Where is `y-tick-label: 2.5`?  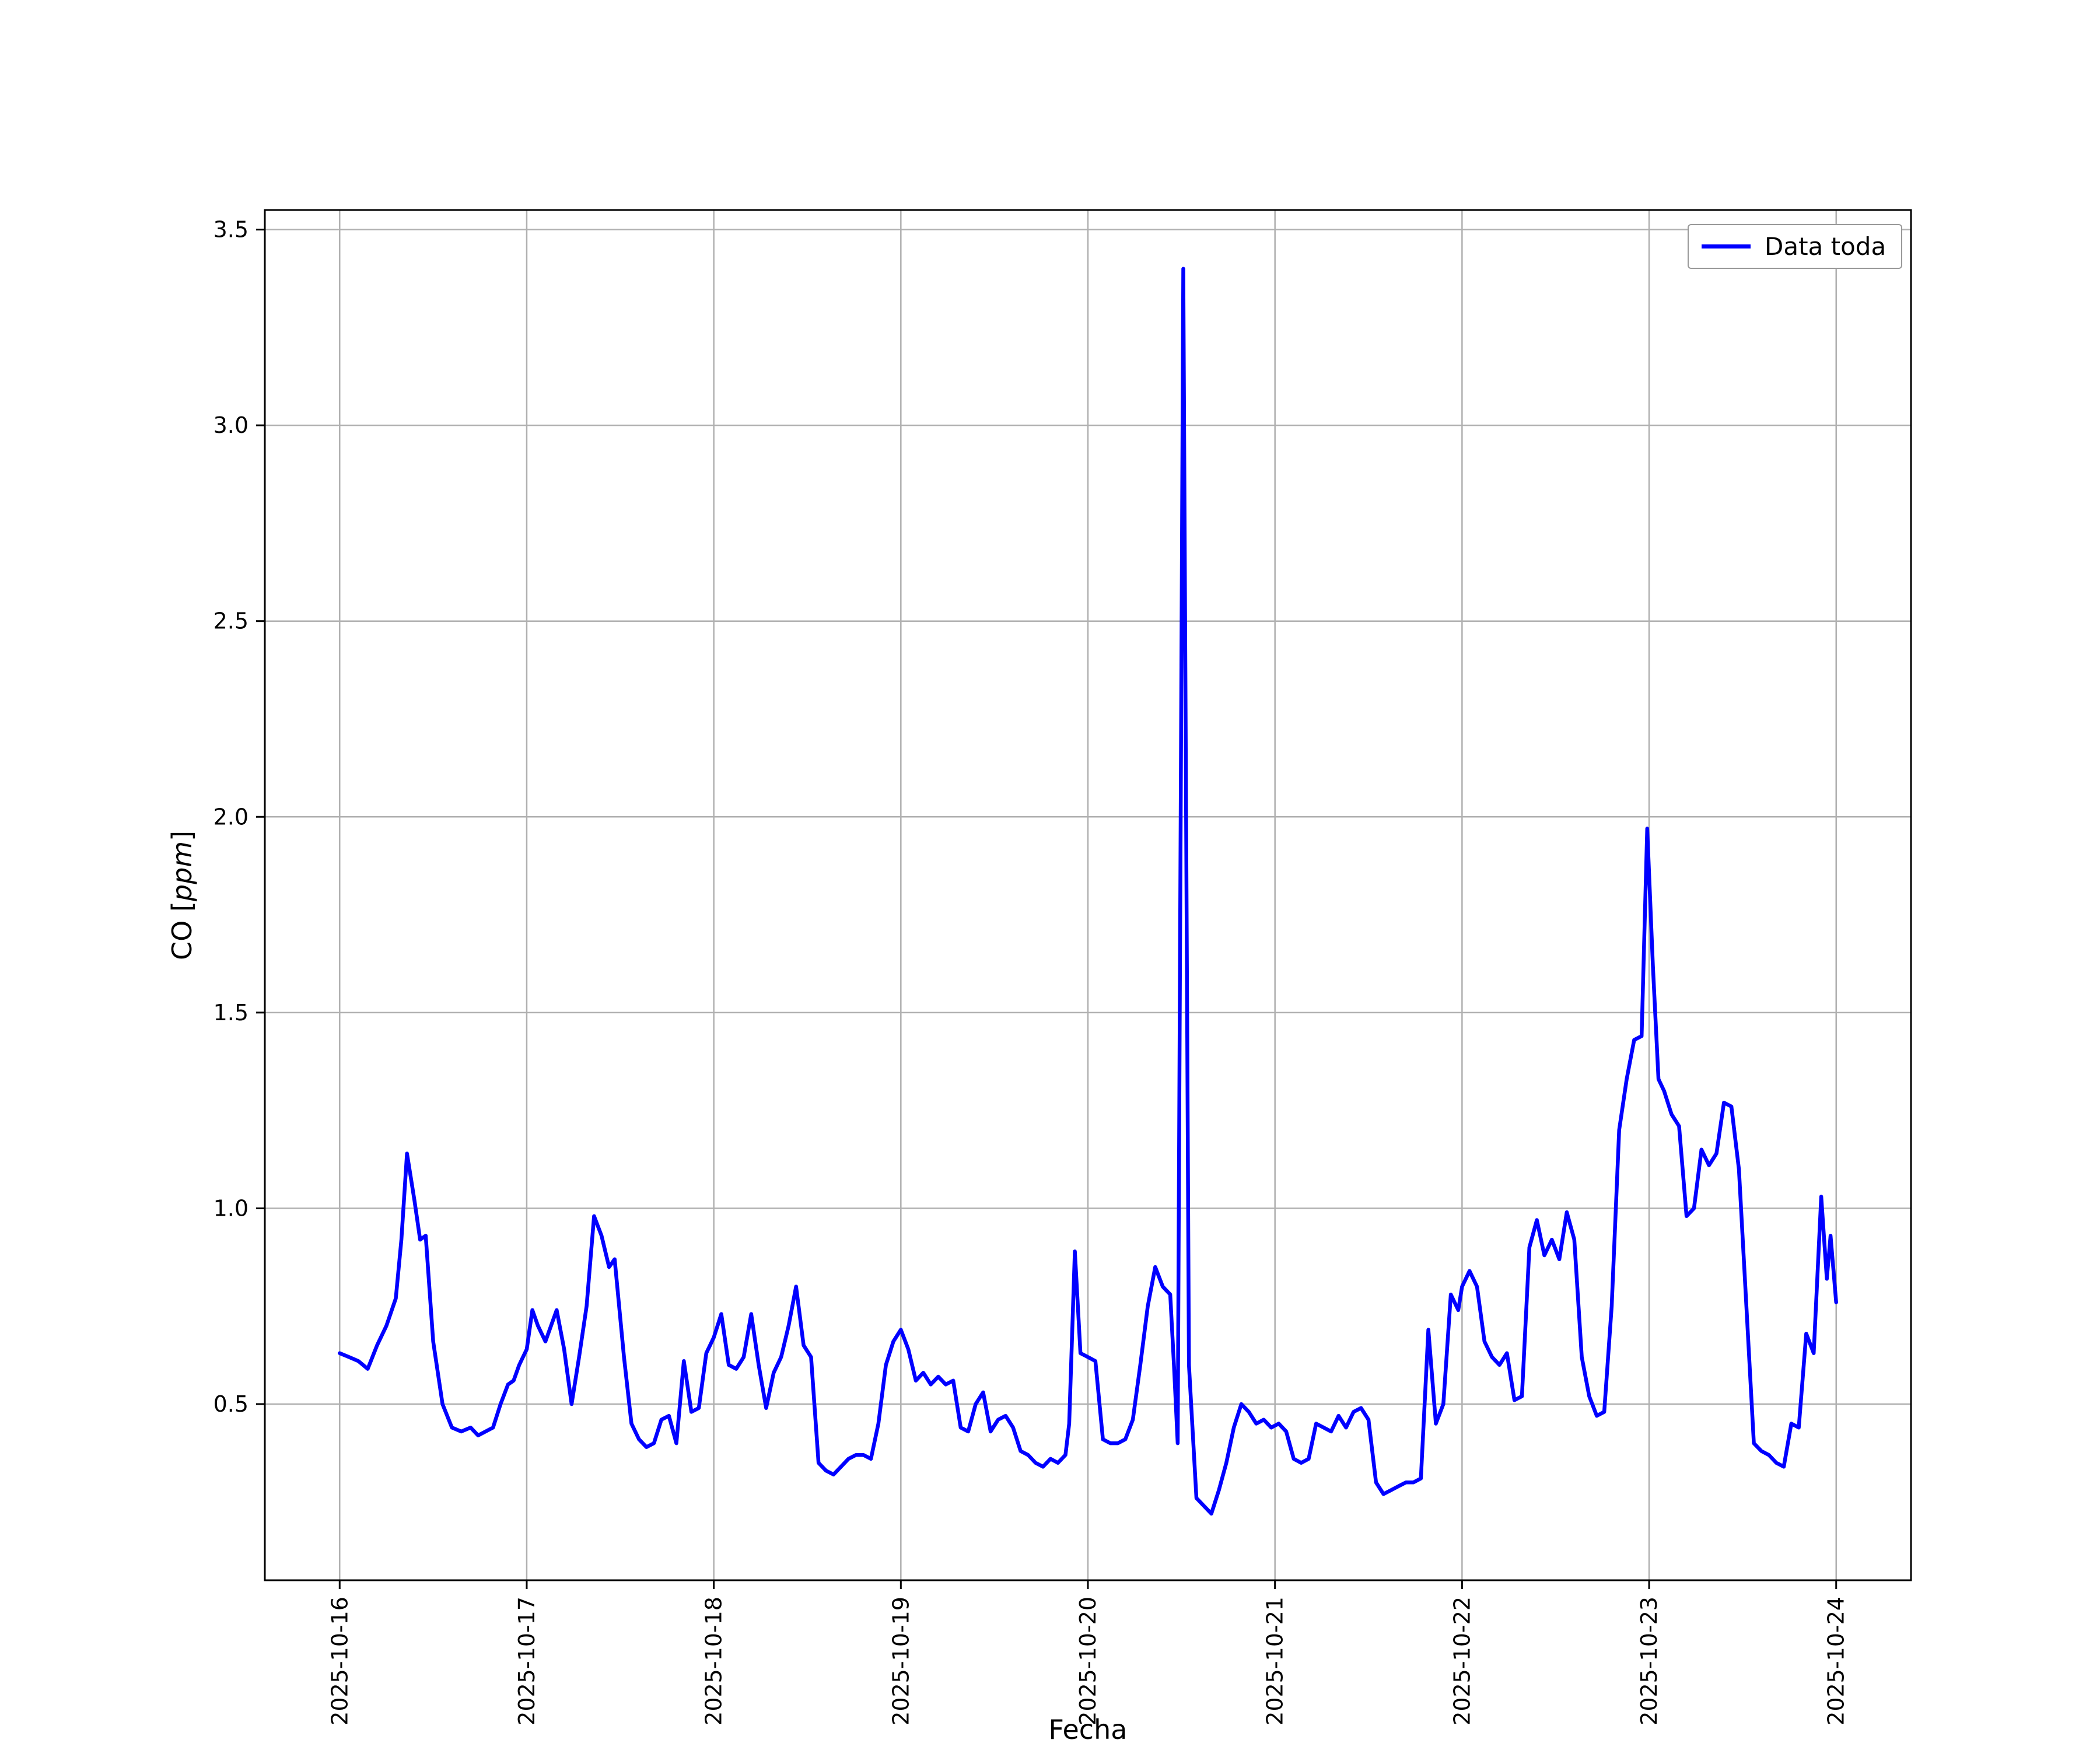
y-tick-label: 2.5 is located at coordinates (231, 621).